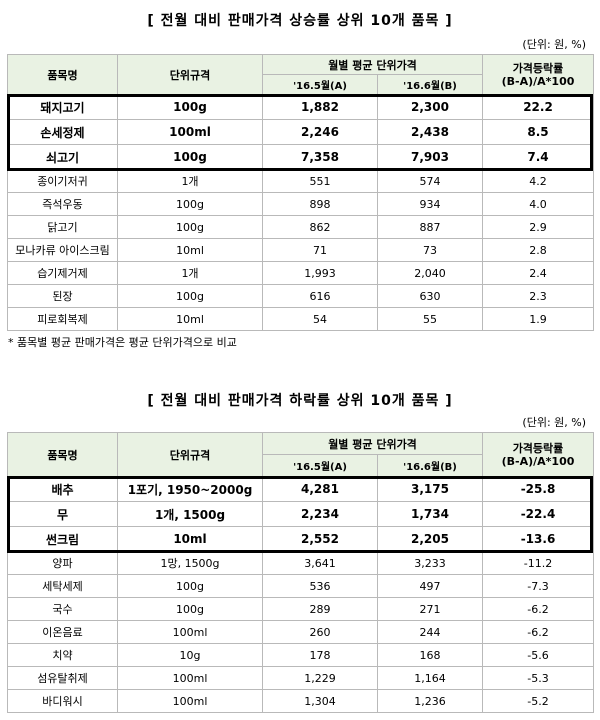  What do you see at coordinates (538, 204) in the screenshot?
I see `cell-rate: 4.0` at bounding box center [538, 204].